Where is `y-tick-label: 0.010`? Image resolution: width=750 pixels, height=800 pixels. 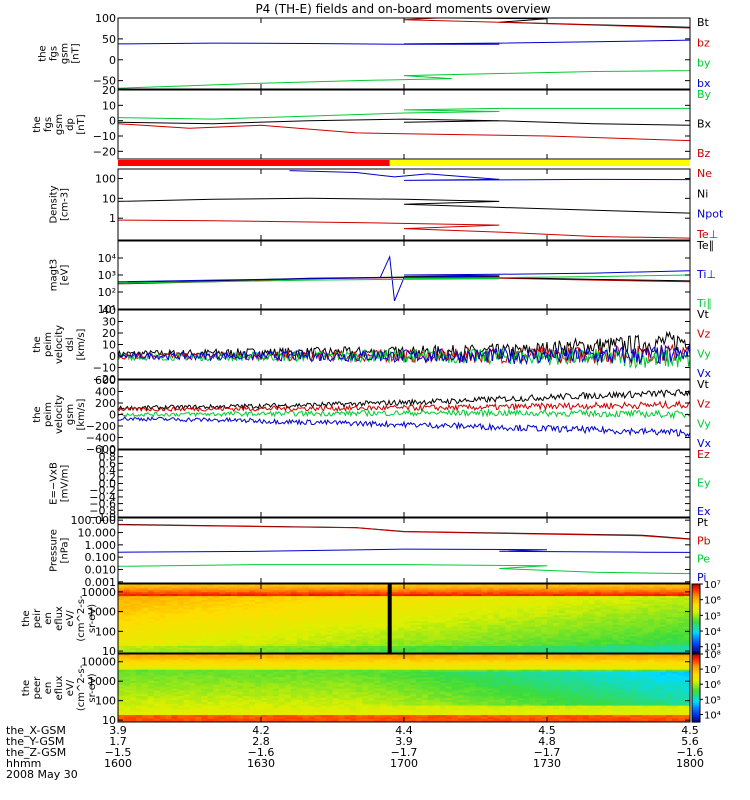 y-tick-label: 0.010 is located at coordinates (101, 569).